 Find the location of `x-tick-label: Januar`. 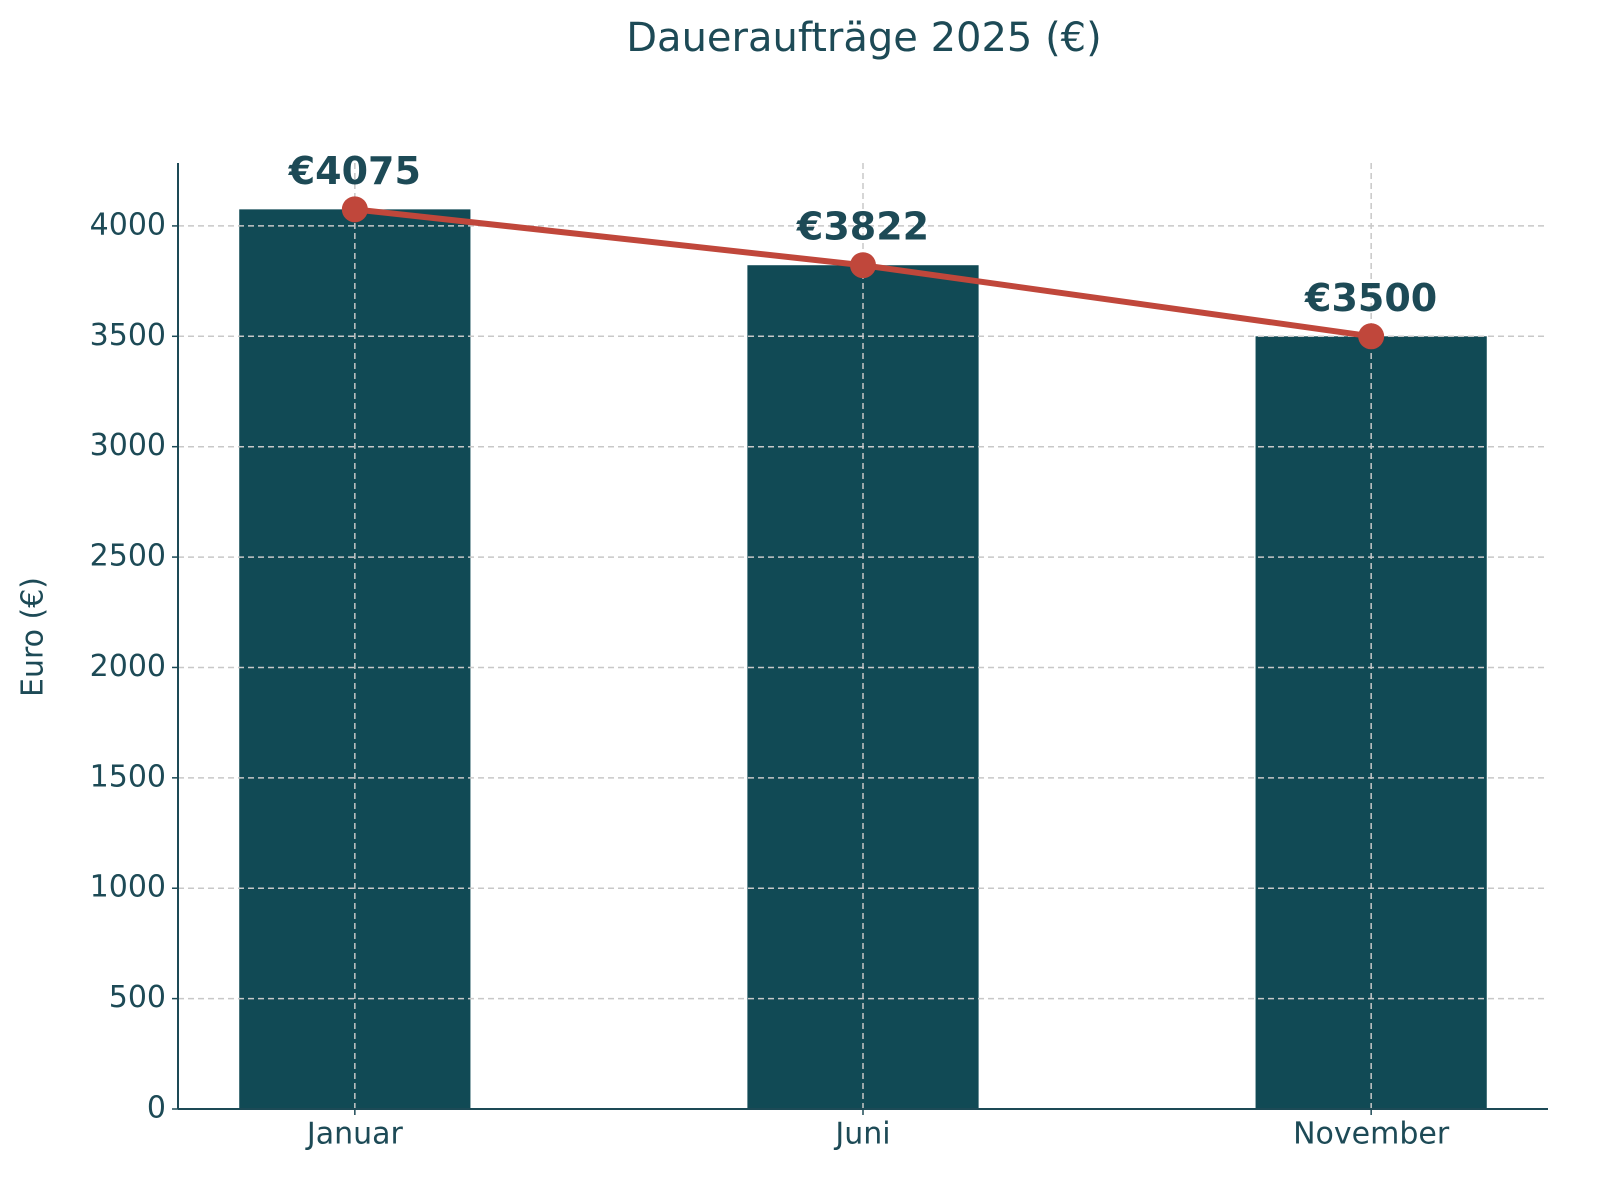

x-tick-label: Januar is located at coordinates (354, 1134).